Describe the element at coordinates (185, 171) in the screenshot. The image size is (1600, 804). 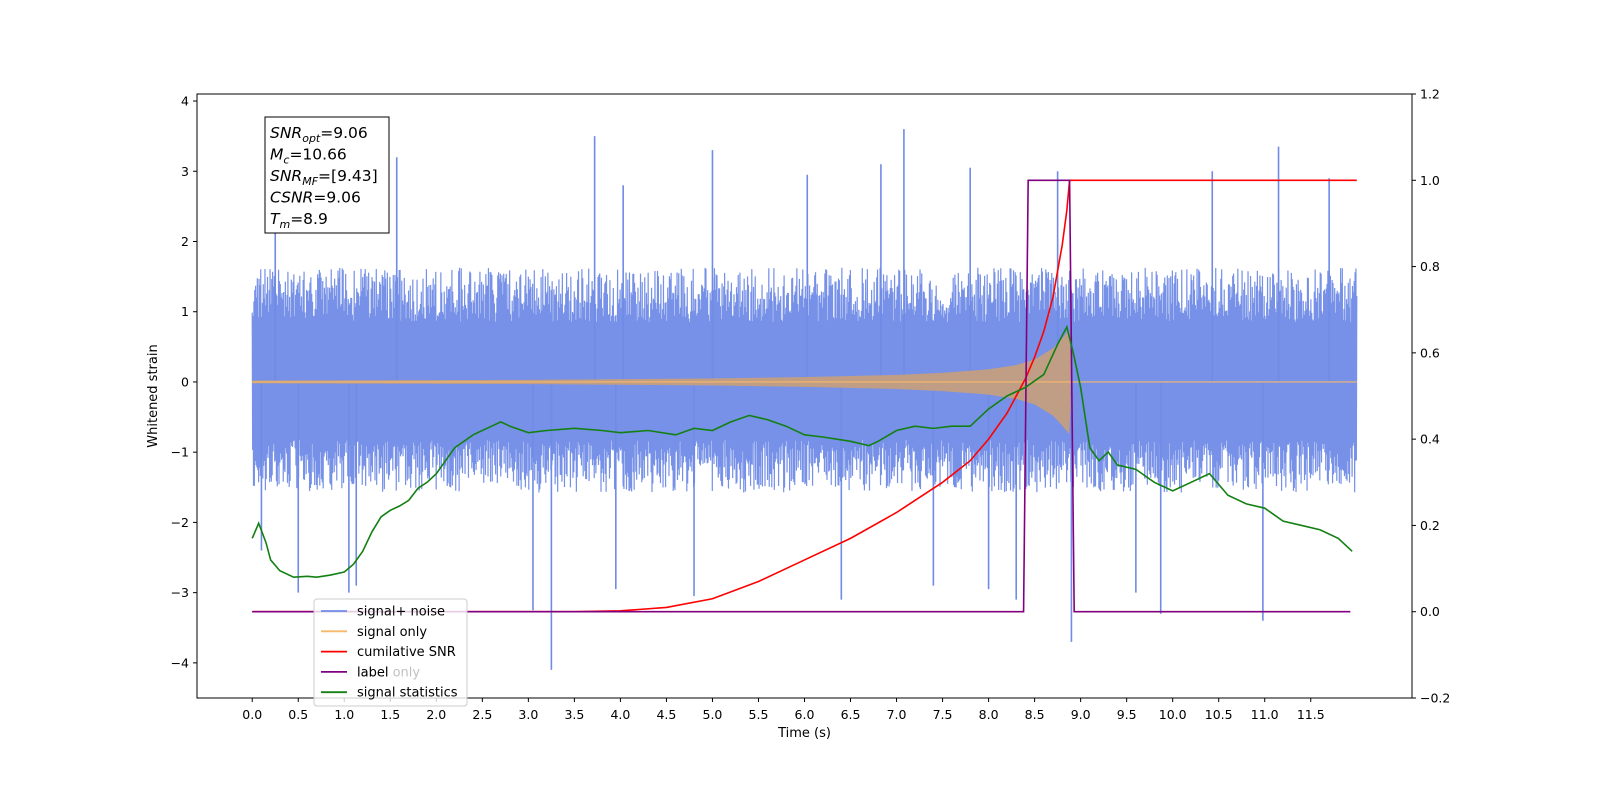
I see `y-left-tick-label: 3` at that location.